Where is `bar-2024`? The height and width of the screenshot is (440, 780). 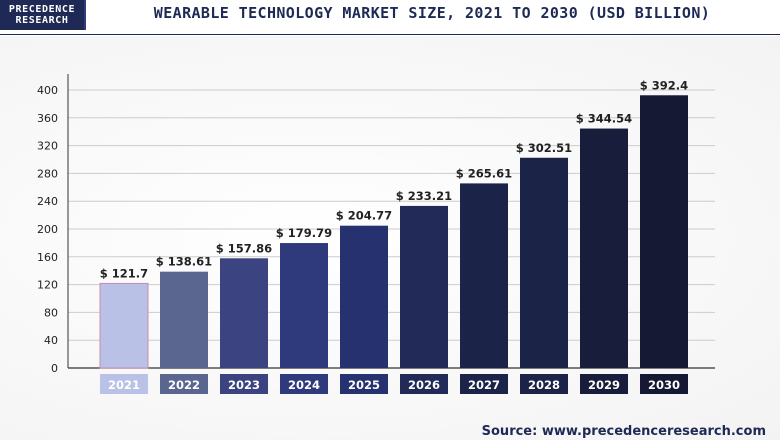 bar-2024 is located at coordinates (304, 305).